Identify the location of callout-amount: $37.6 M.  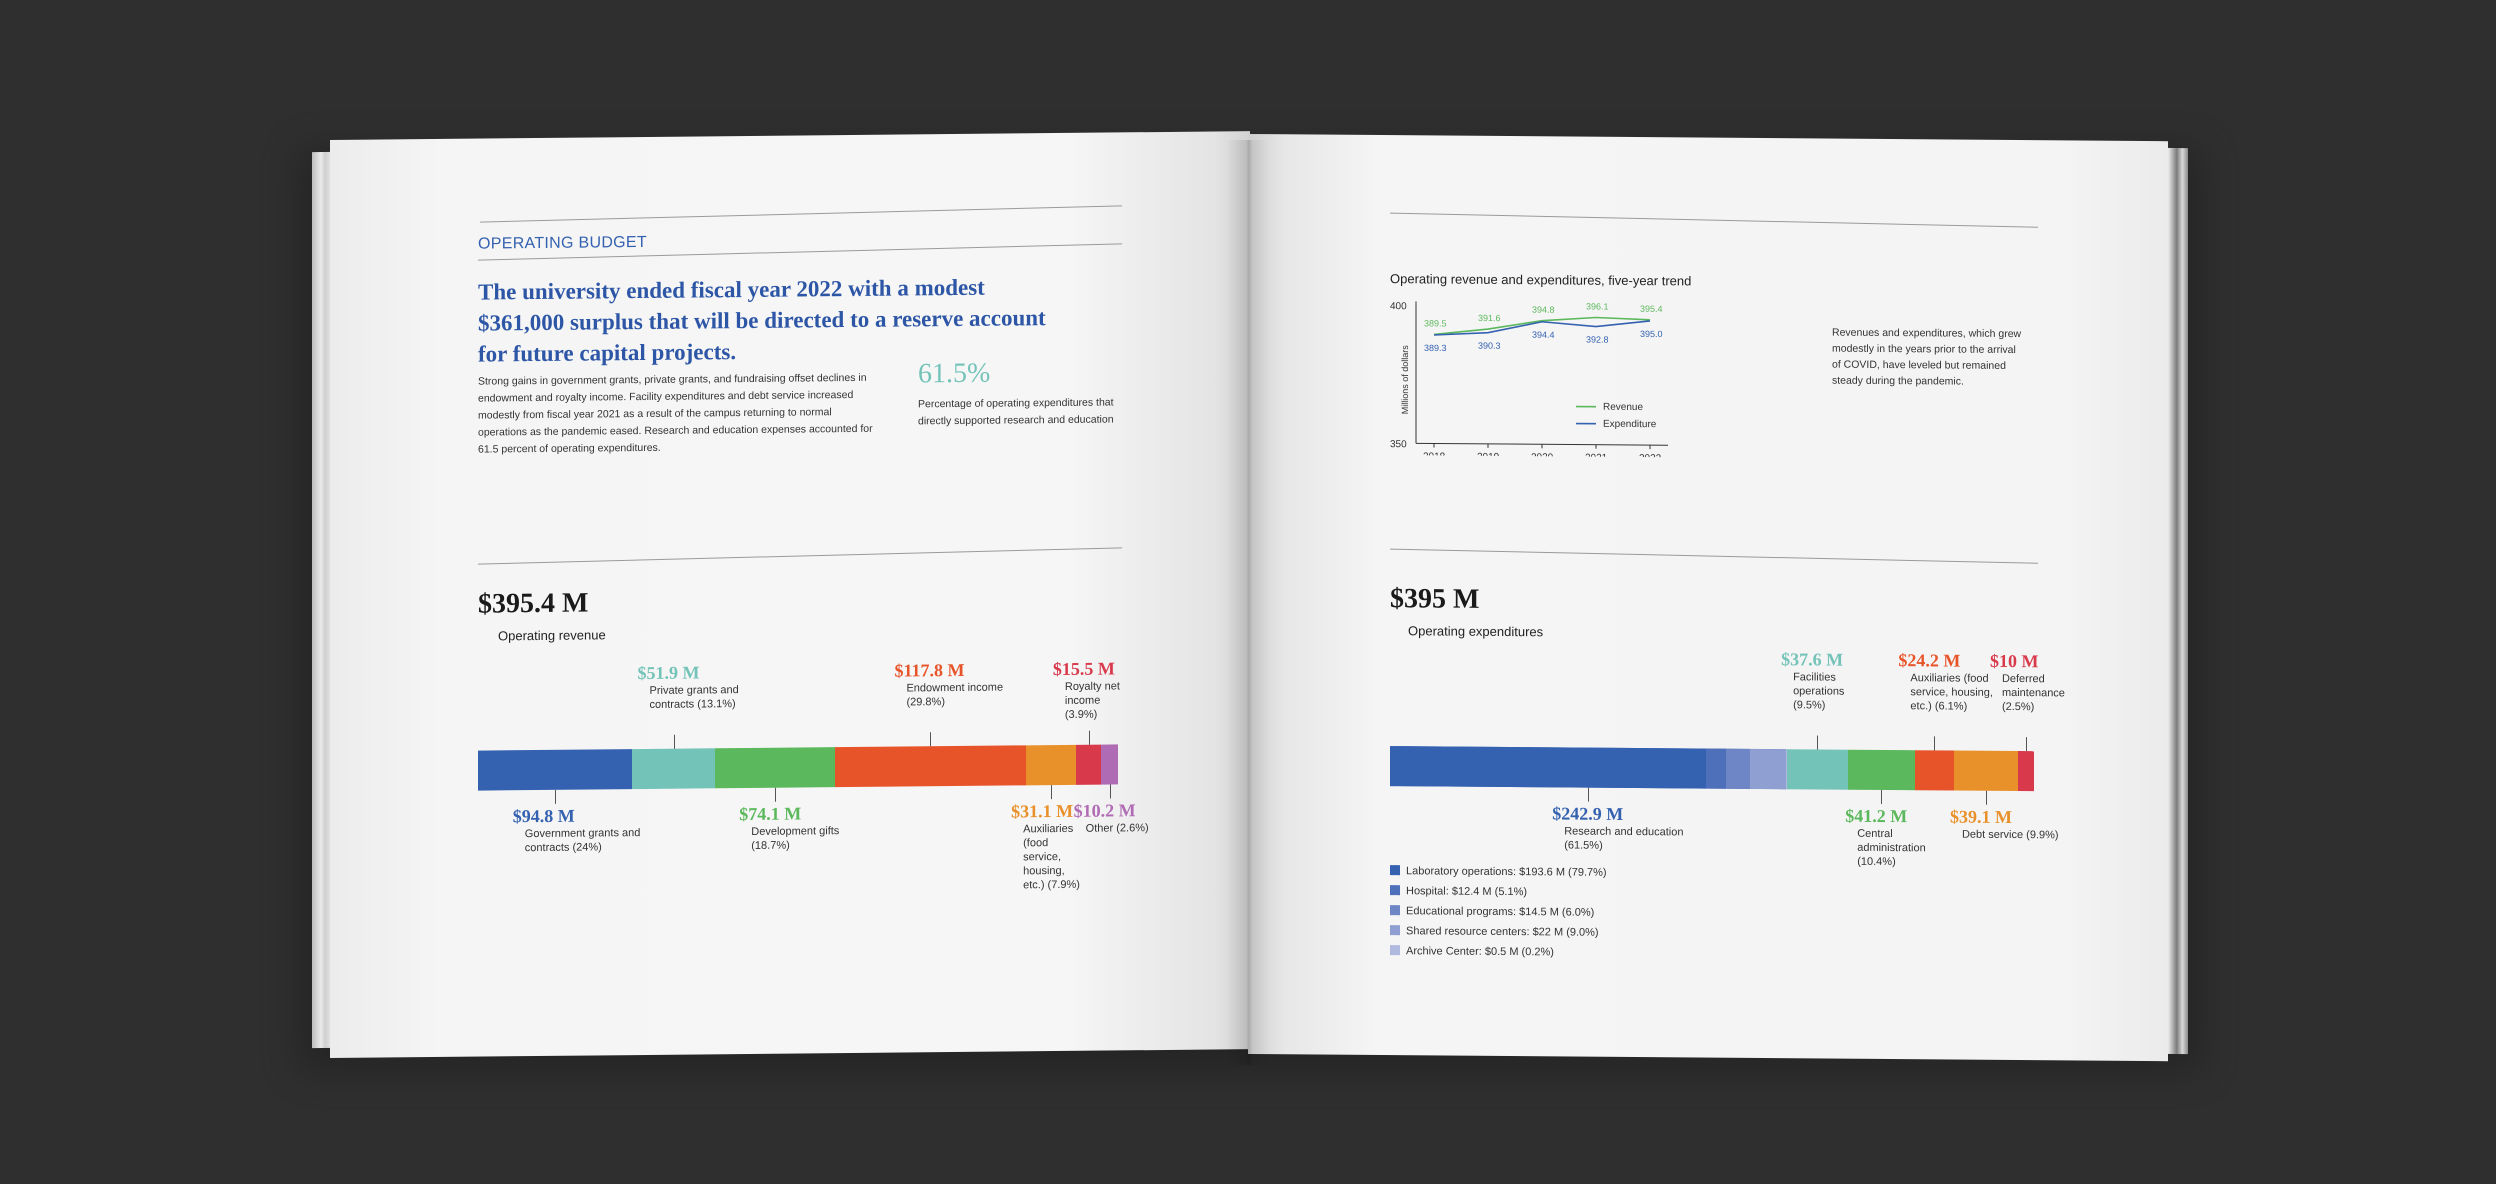
(1812, 659).